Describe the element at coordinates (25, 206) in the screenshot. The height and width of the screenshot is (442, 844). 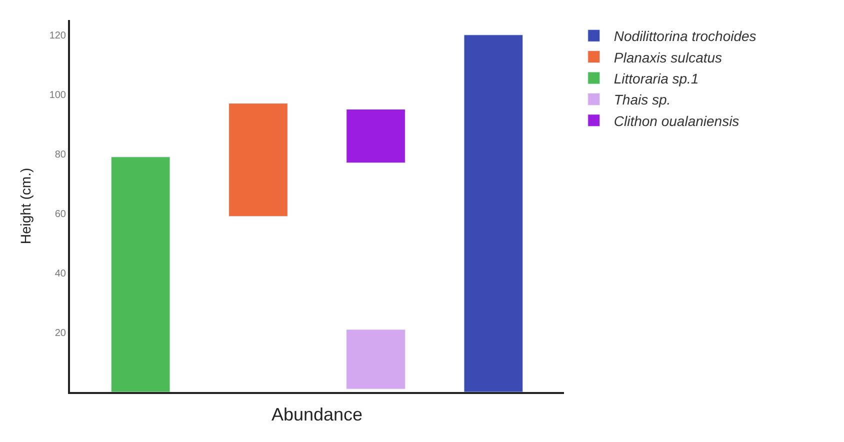
I see `y-axis-title: Height (cm.)` at that location.